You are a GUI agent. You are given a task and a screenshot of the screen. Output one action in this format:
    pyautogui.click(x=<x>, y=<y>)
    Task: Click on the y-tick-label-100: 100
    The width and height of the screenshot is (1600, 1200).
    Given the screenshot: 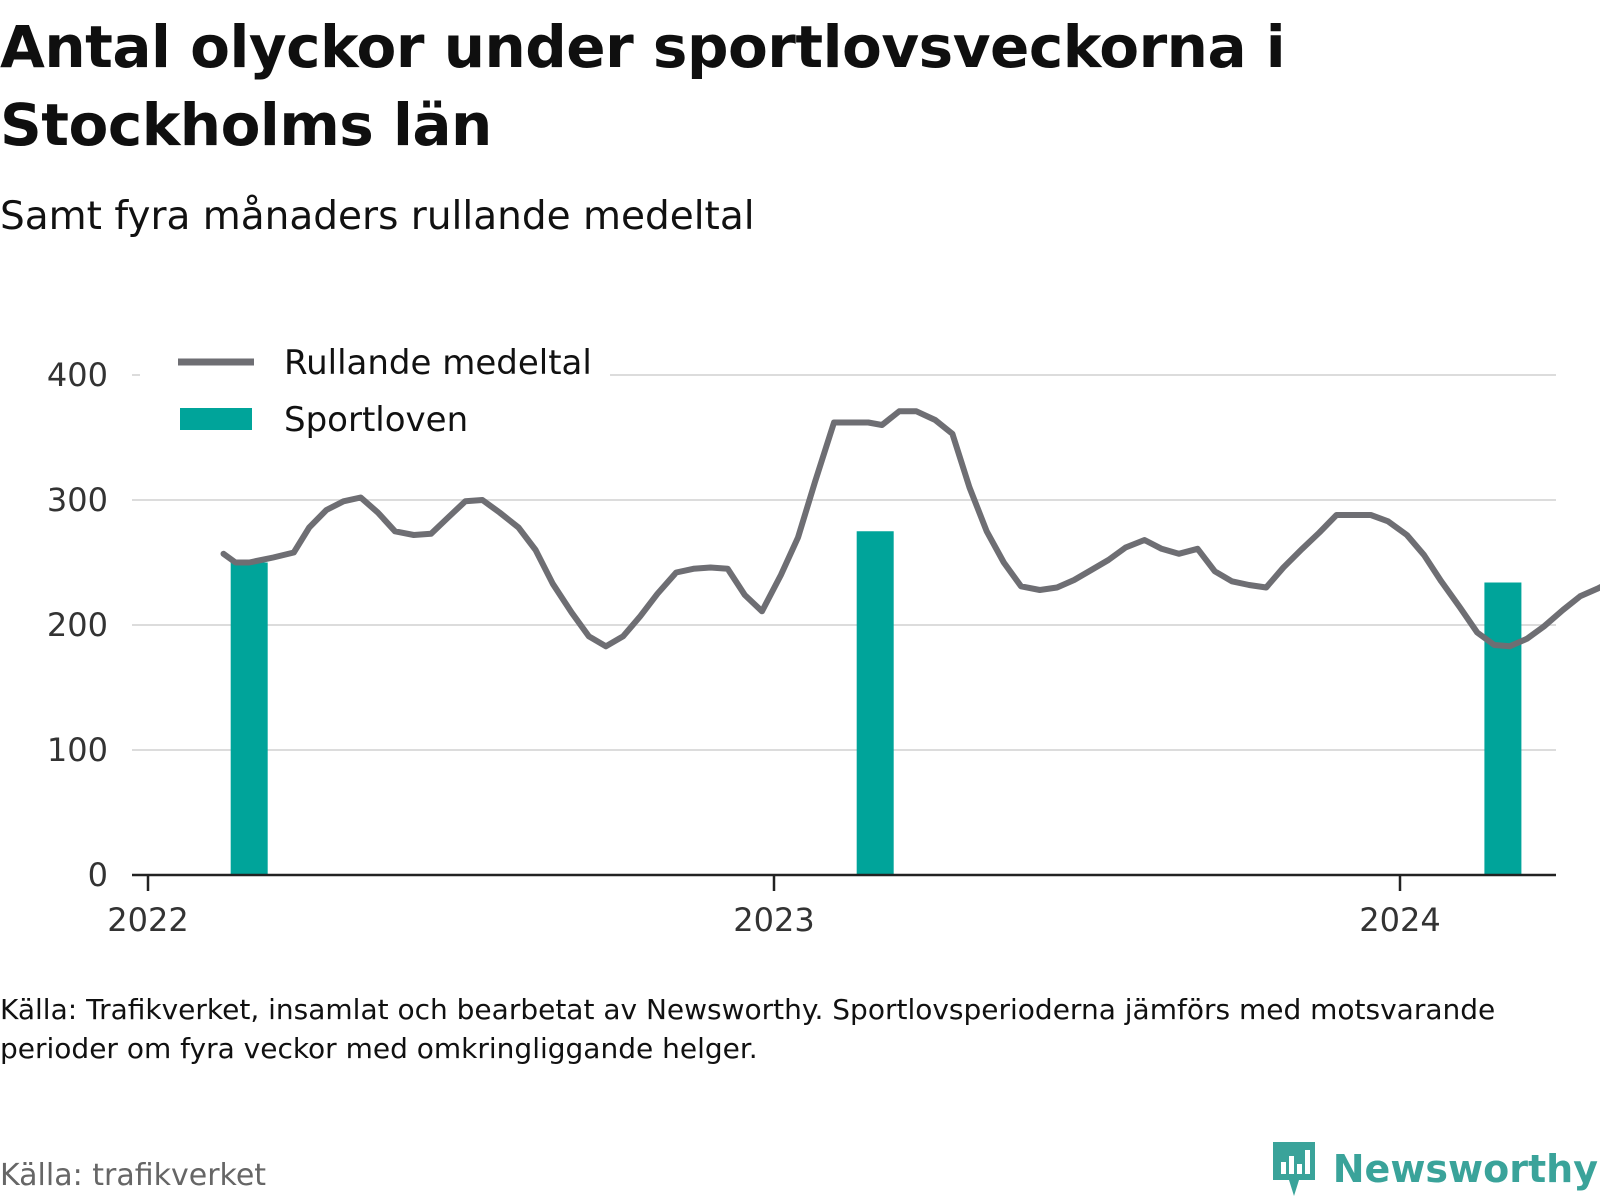 What is the action you would take?
    pyautogui.click(x=77, y=750)
    